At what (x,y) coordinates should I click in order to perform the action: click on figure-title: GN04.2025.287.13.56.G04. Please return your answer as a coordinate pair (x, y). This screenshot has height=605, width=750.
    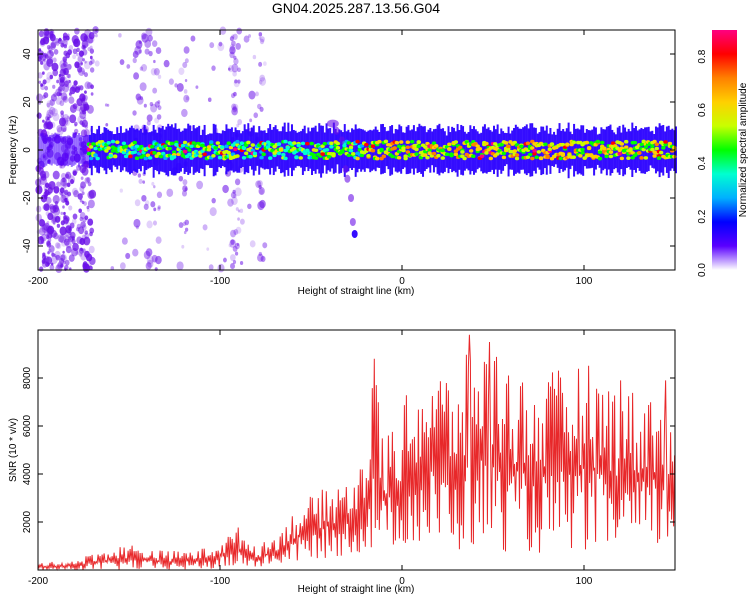
    Looking at the image, I should click on (356, 8).